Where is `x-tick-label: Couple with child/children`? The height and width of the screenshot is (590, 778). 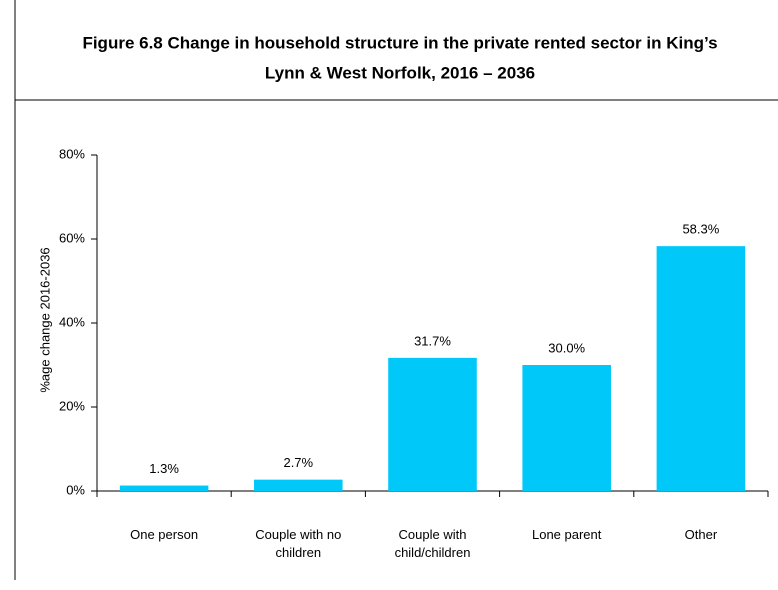 x-tick-label: Couple with child/children is located at coordinates (433, 543).